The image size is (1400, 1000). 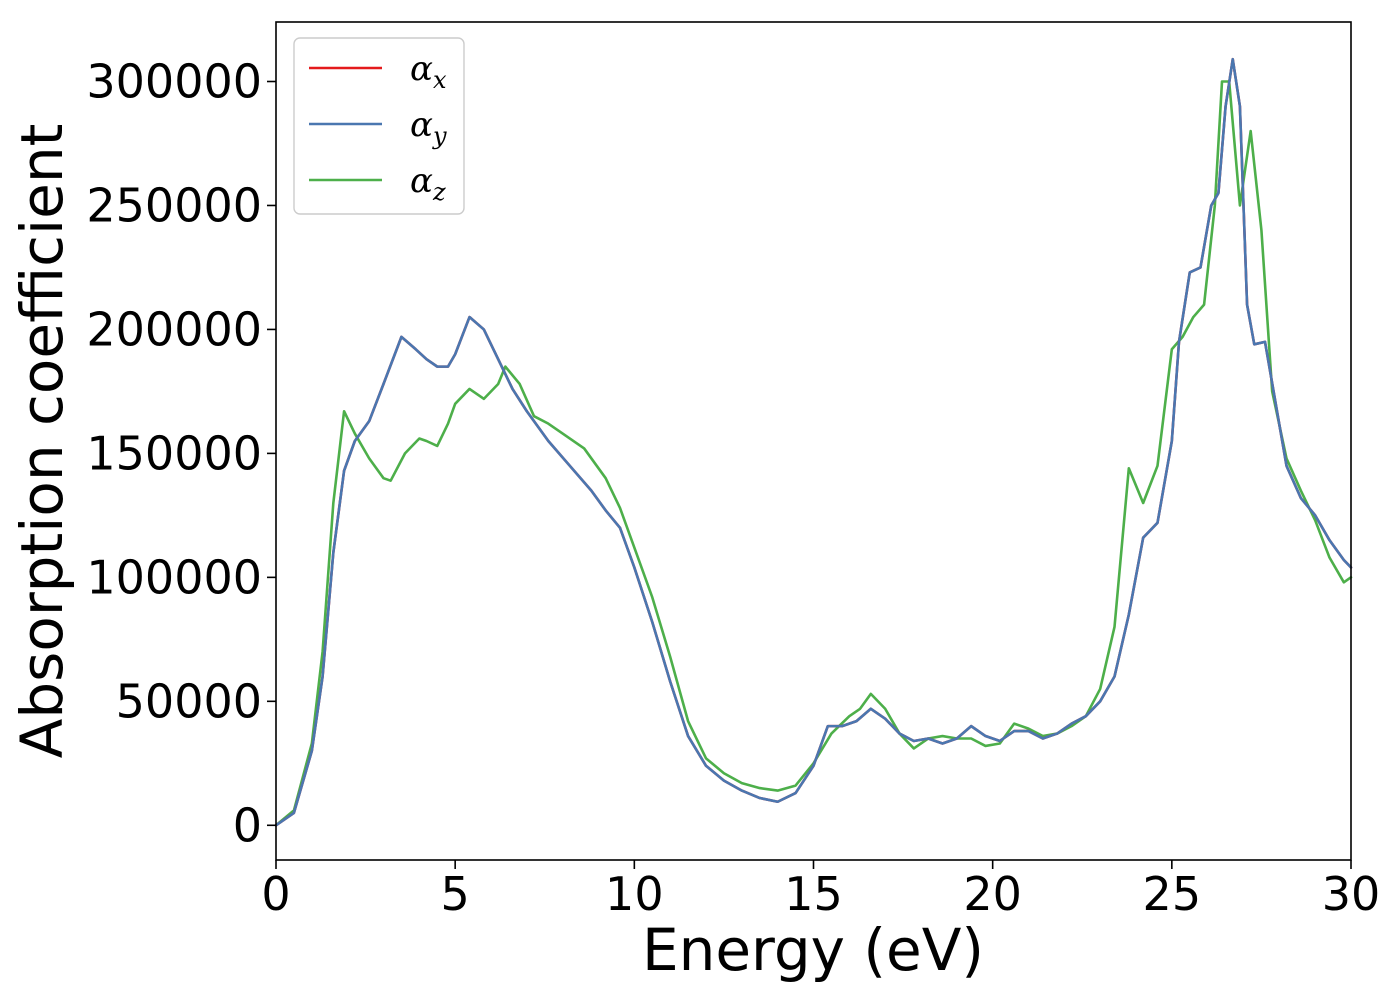 I want to click on y-tick-label: 250000, so click(x=174, y=205).